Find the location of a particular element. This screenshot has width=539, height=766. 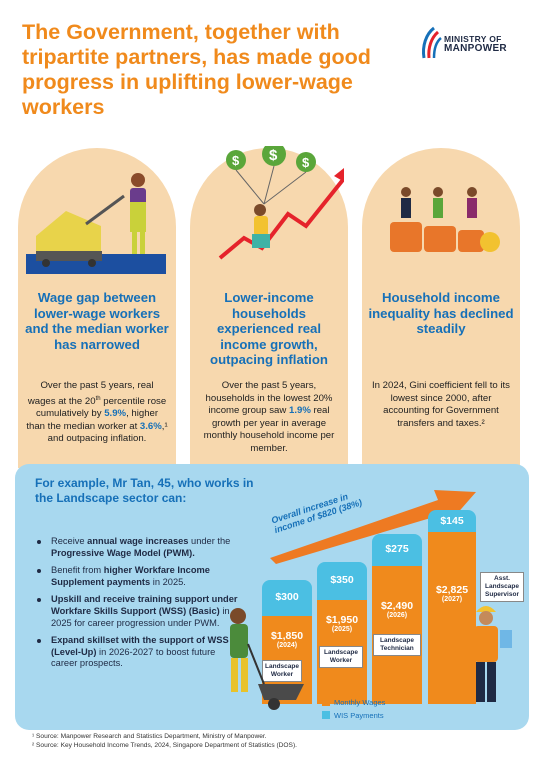

wage-bar-2027: $2,825 (2027) is located at coordinates (452, 618).